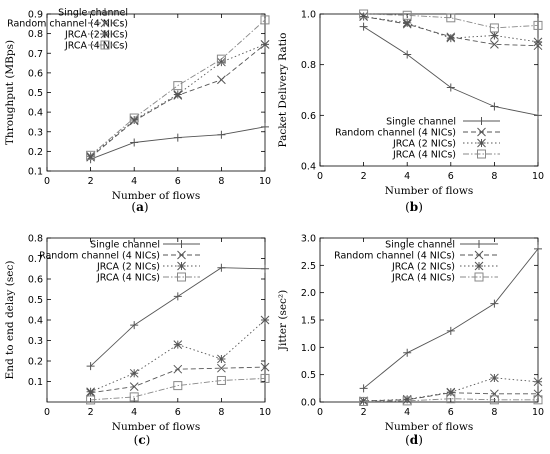 This screenshot has height=454, width=550. Describe the element at coordinates (10, 92) in the screenshot. I see `y-axis-label: Throughput (MBps)` at that location.